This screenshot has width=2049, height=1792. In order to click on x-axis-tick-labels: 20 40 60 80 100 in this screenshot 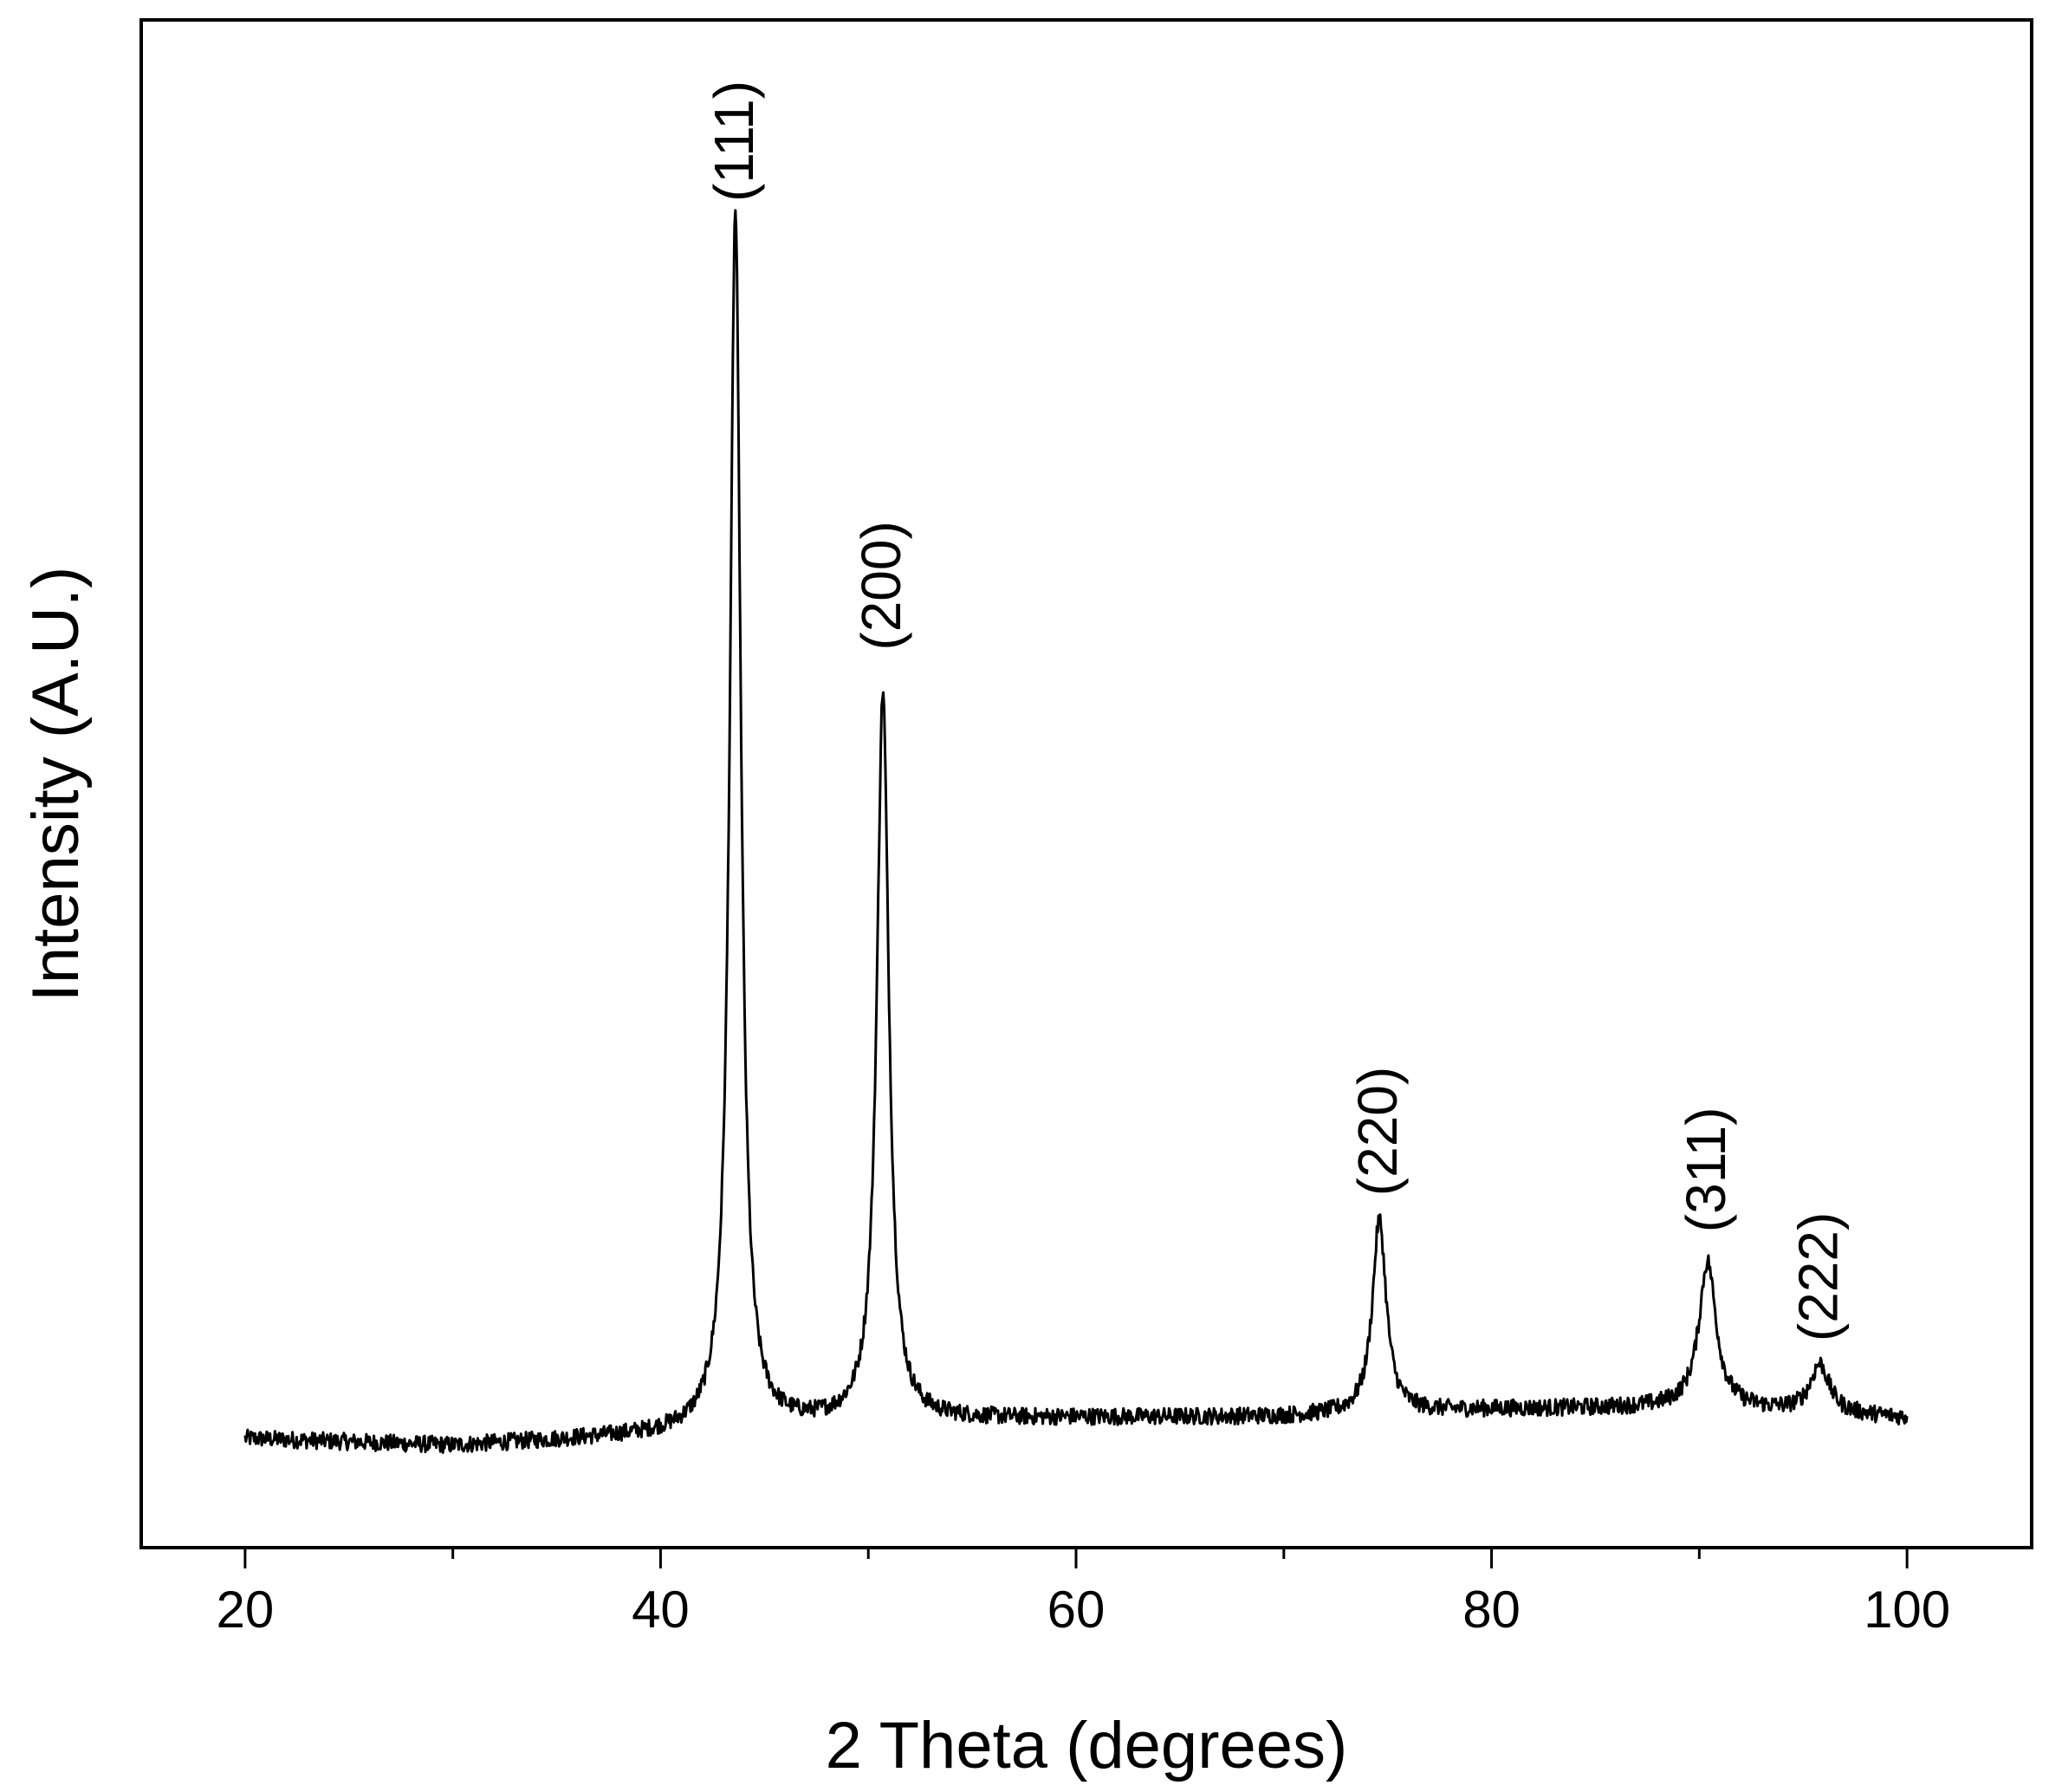, I will do `click(1084, 1610)`.